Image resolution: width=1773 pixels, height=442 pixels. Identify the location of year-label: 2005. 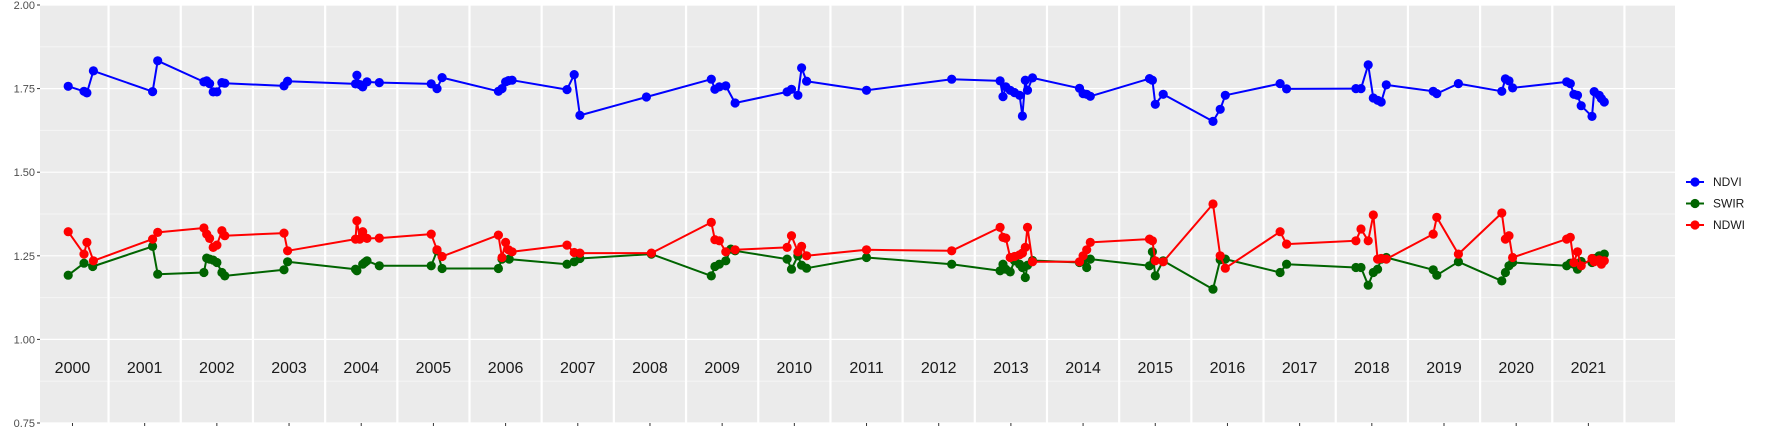
(434, 368).